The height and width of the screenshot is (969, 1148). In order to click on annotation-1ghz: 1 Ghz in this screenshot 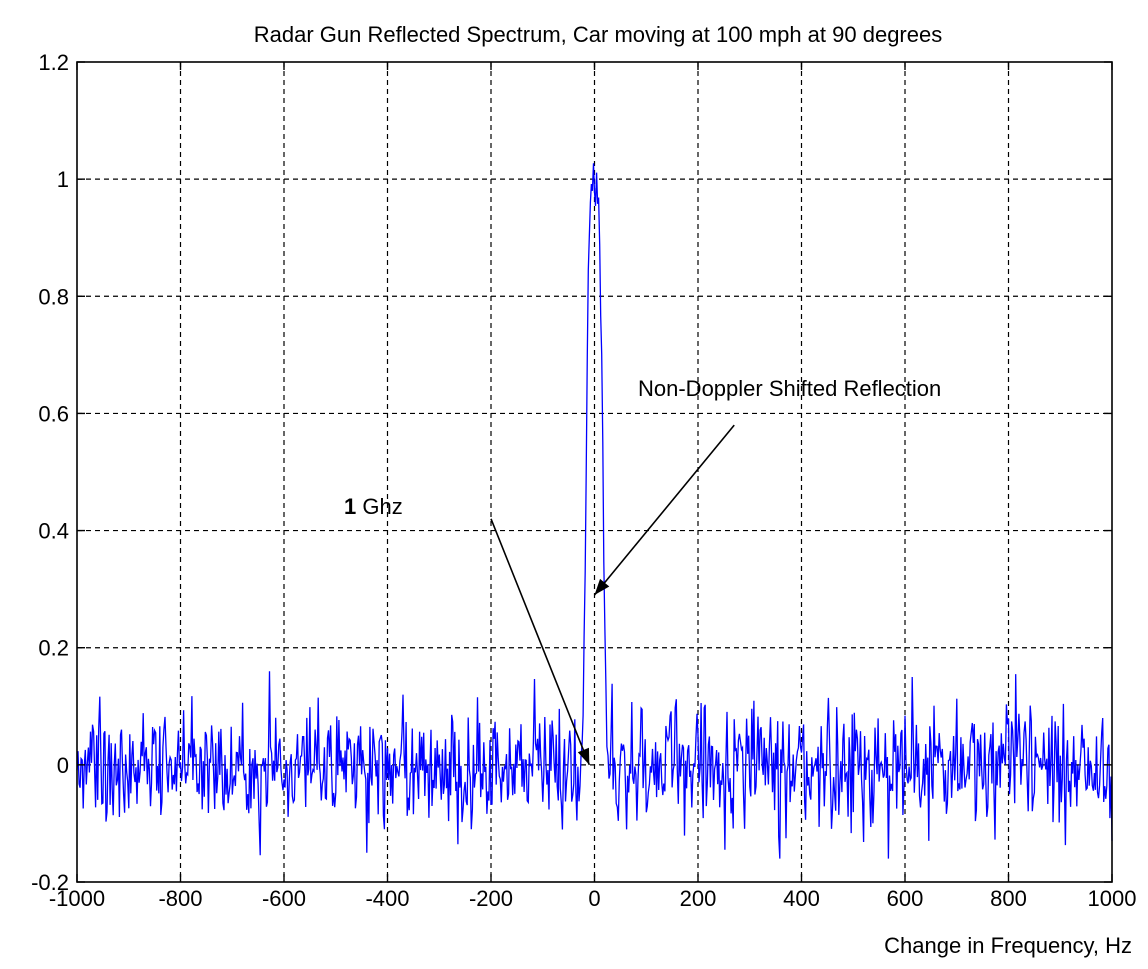, I will do `click(373, 506)`.